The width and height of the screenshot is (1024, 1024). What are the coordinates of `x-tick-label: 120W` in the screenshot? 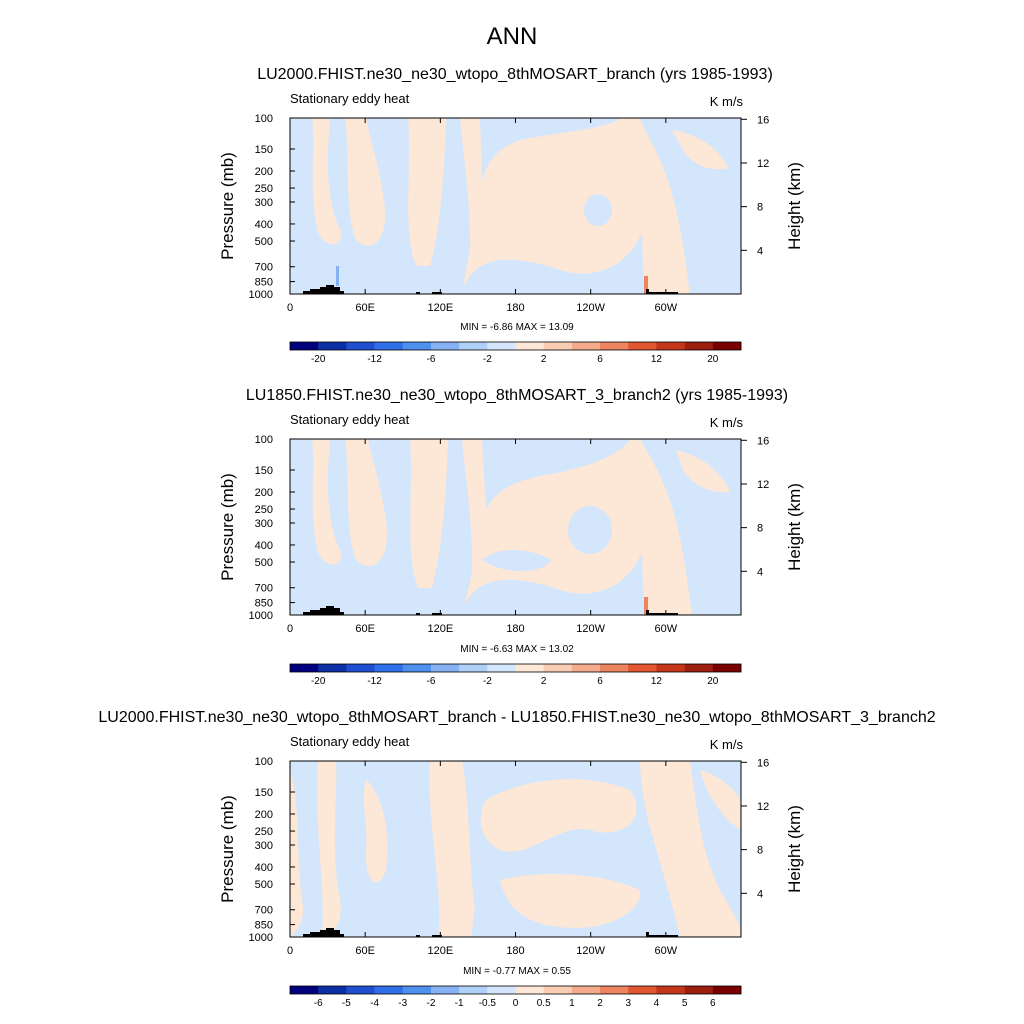 It's located at (590, 308).